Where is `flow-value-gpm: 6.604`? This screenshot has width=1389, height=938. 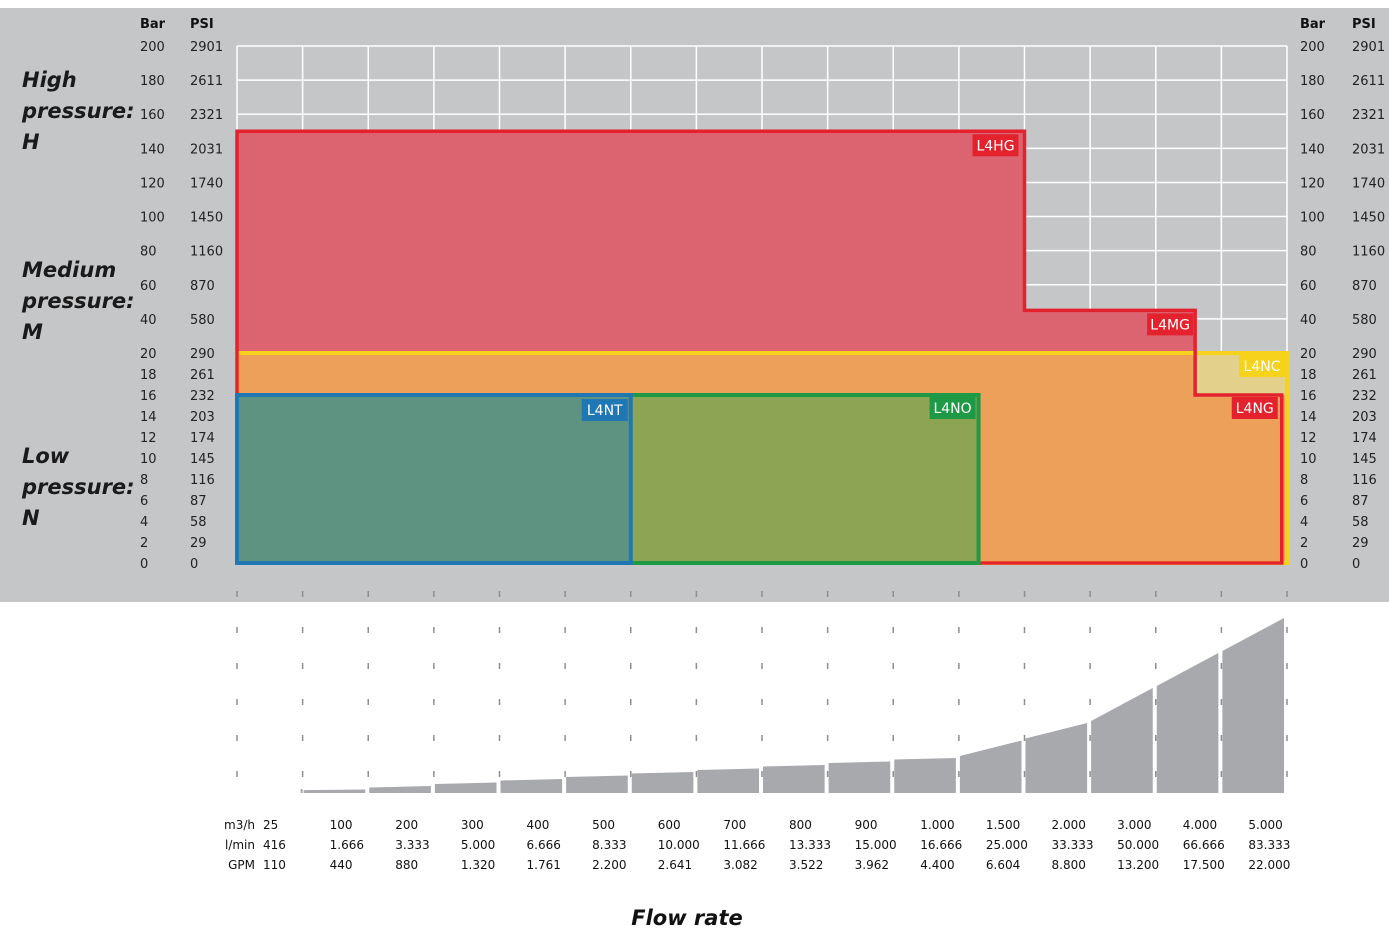
flow-value-gpm: 6.604 is located at coordinates (1003, 865).